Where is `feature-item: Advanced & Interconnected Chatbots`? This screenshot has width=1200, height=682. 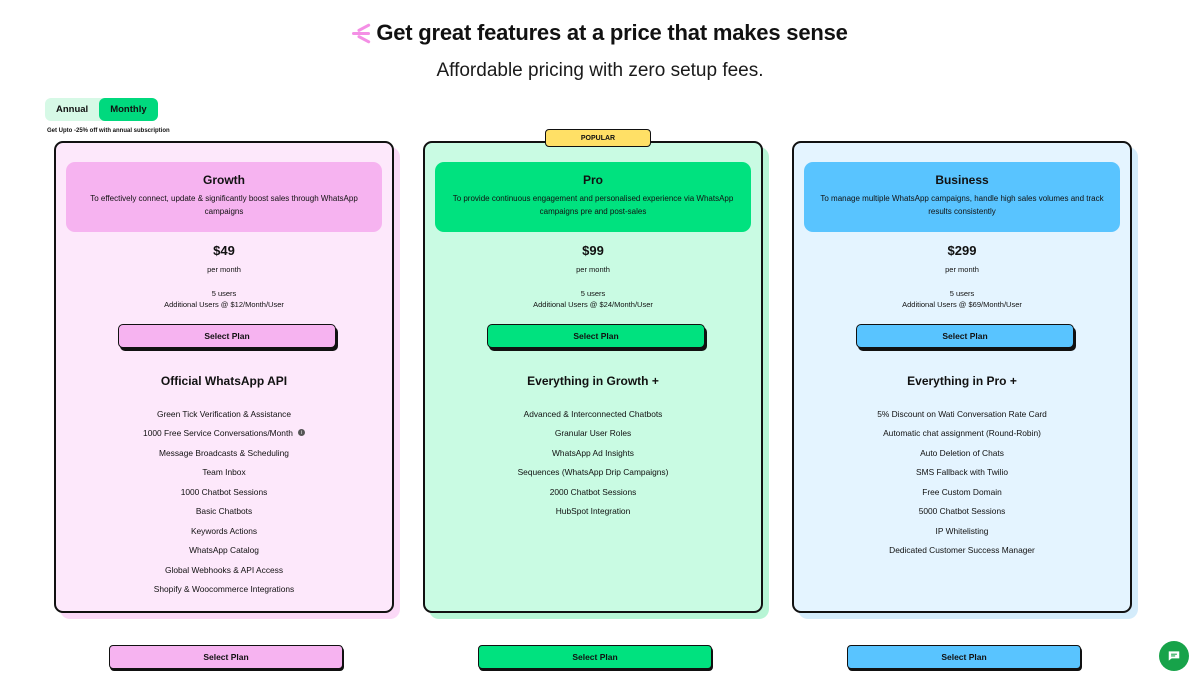
feature-item: Advanced & Interconnected Chatbots is located at coordinates (593, 417).